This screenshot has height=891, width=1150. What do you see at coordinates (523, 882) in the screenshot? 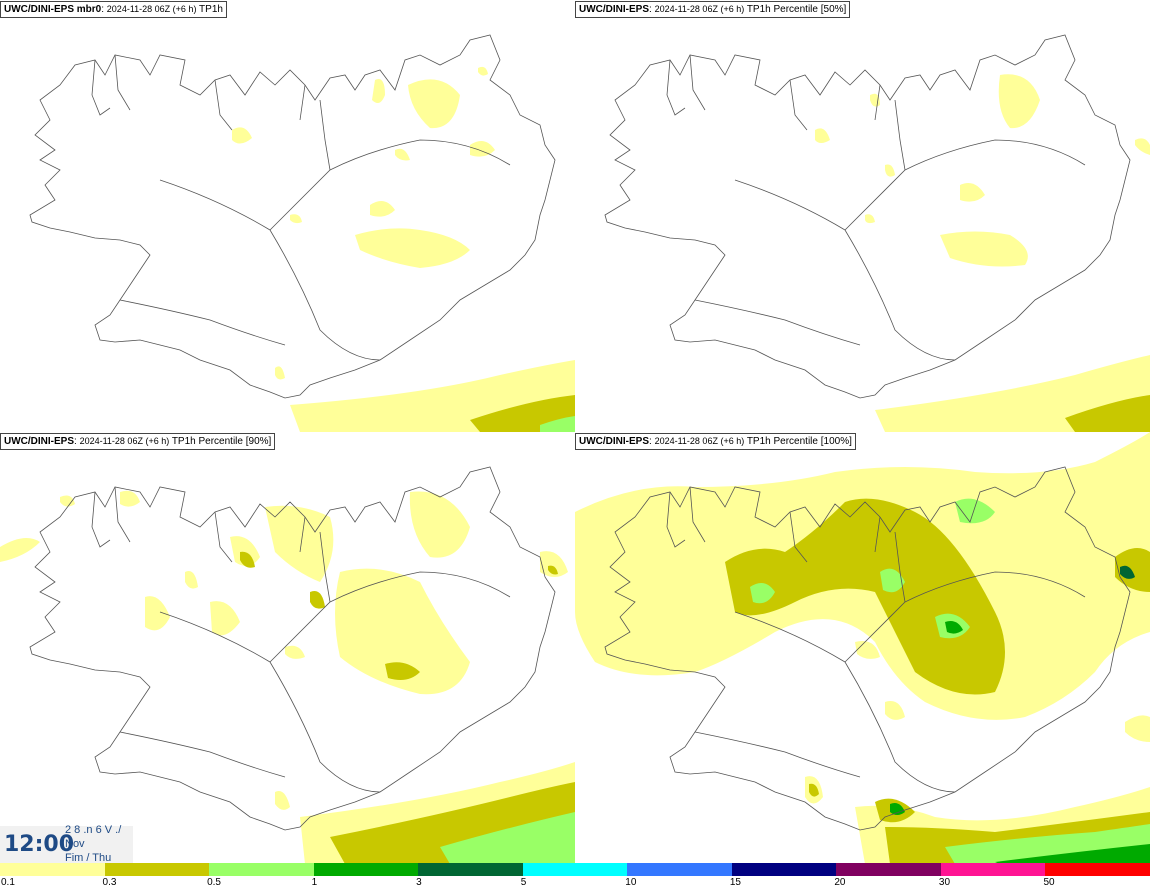
I see `legend-label: 5` at bounding box center [523, 882].